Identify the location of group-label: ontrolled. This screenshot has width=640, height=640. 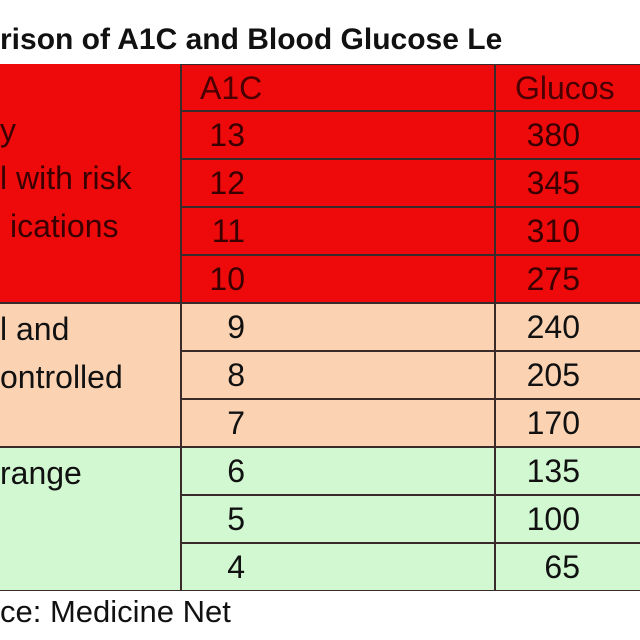
(61, 377).